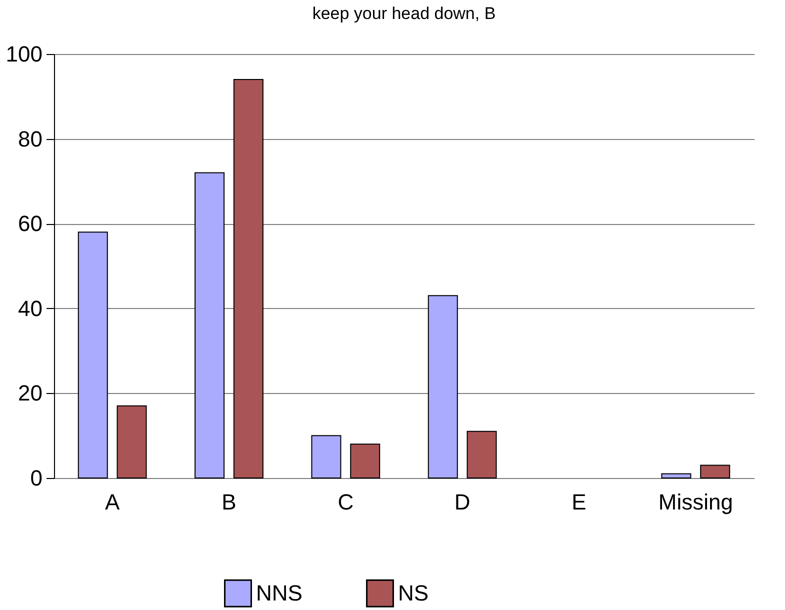 Image resolution: width=785 pixels, height=610 pixels. Describe the element at coordinates (30, 308) in the screenshot. I see `y-tick-label: 40` at that location.